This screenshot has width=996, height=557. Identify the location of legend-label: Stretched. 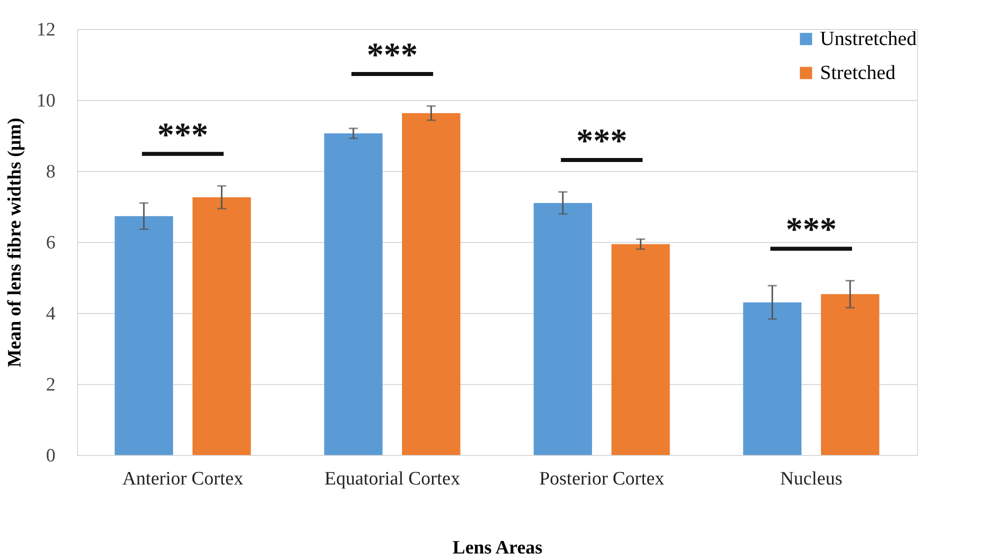
(858, 73).